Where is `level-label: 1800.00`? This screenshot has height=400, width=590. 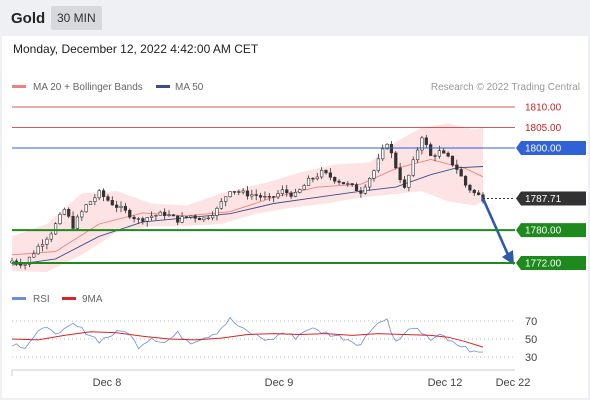
level-label: 1800.00 is located at coordinates (543, 149).